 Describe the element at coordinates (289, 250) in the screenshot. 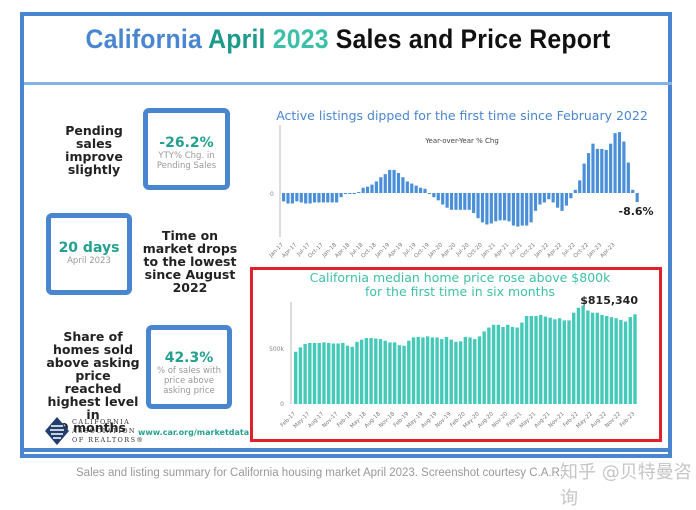

I see `x-tick-label: Apr-17` at that location.